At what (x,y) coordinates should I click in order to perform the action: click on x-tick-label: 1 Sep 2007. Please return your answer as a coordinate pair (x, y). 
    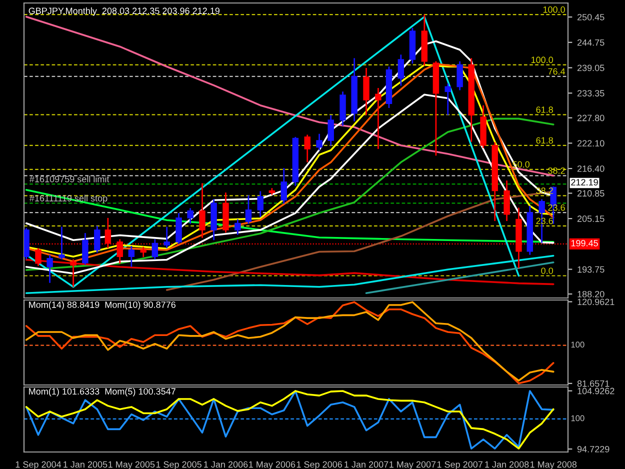
    Looking at the image, I should click on (459, 465).